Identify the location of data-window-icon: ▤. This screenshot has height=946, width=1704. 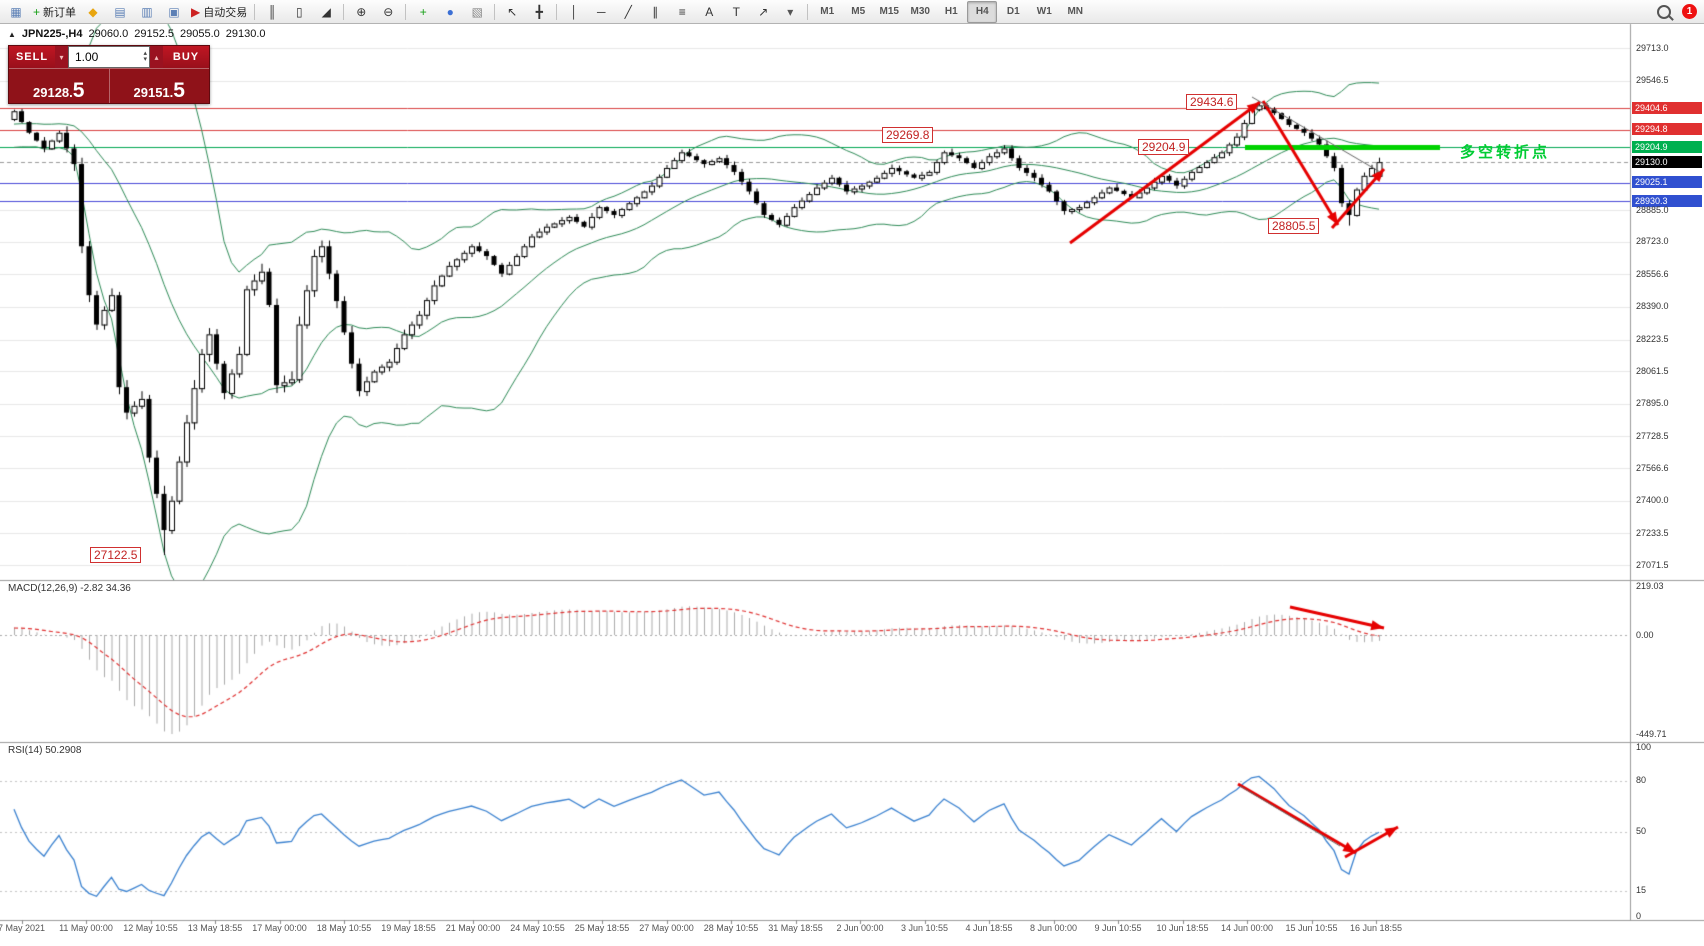
(120, 11).